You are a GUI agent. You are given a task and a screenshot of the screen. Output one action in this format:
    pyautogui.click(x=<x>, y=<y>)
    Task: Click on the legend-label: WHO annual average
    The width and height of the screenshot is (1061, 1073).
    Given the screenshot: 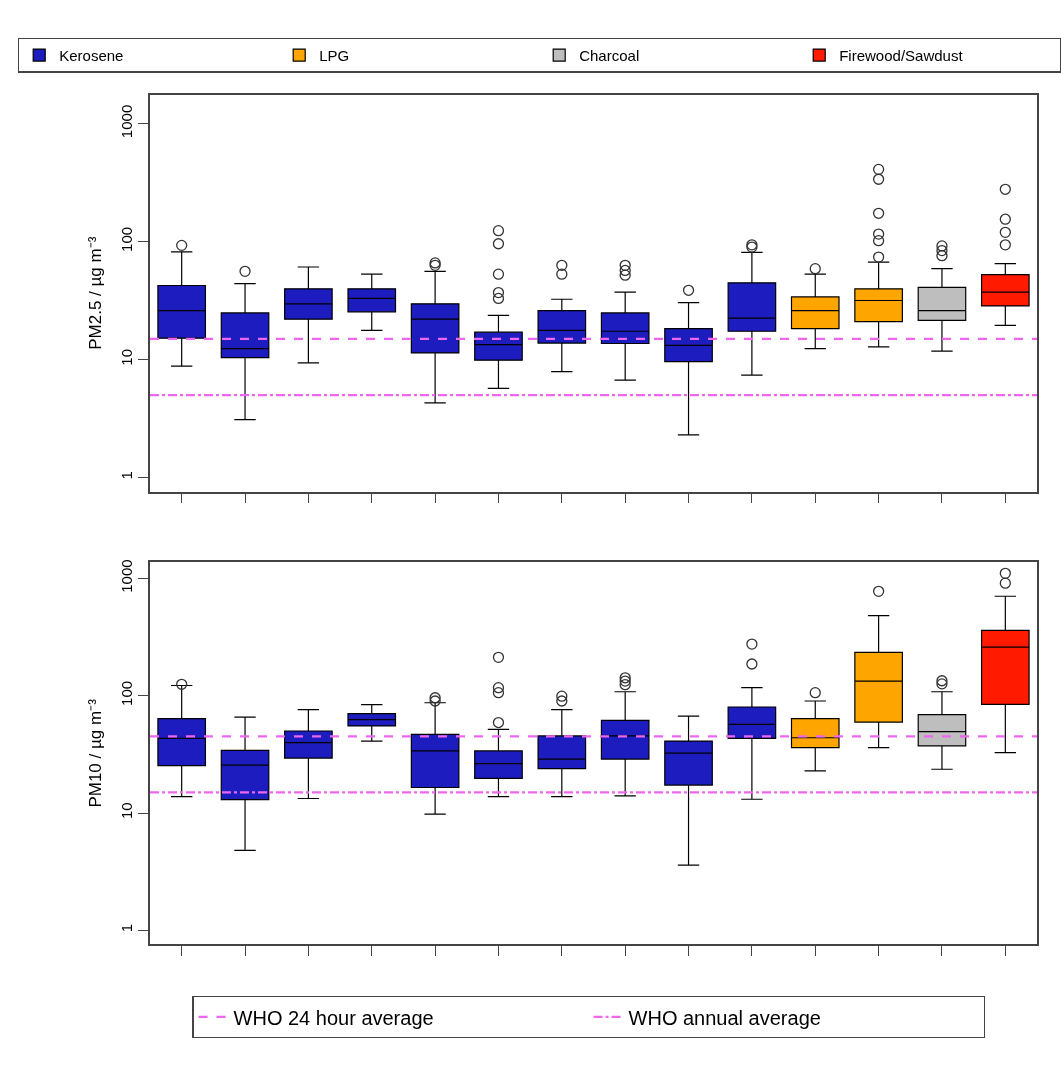 What is the action you would take?
    pyautogui.click(x=724, y=1017)
    